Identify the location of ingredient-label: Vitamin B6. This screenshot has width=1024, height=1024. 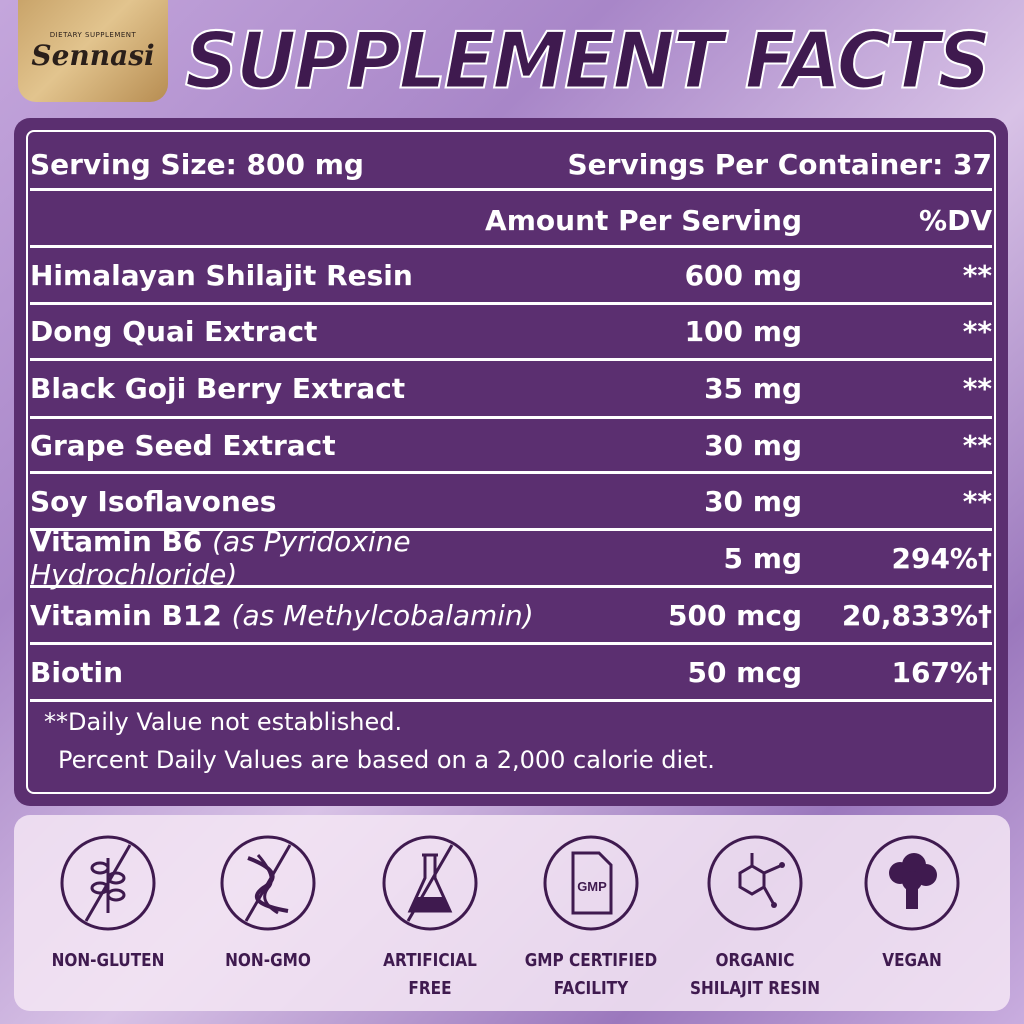
(116, 541).